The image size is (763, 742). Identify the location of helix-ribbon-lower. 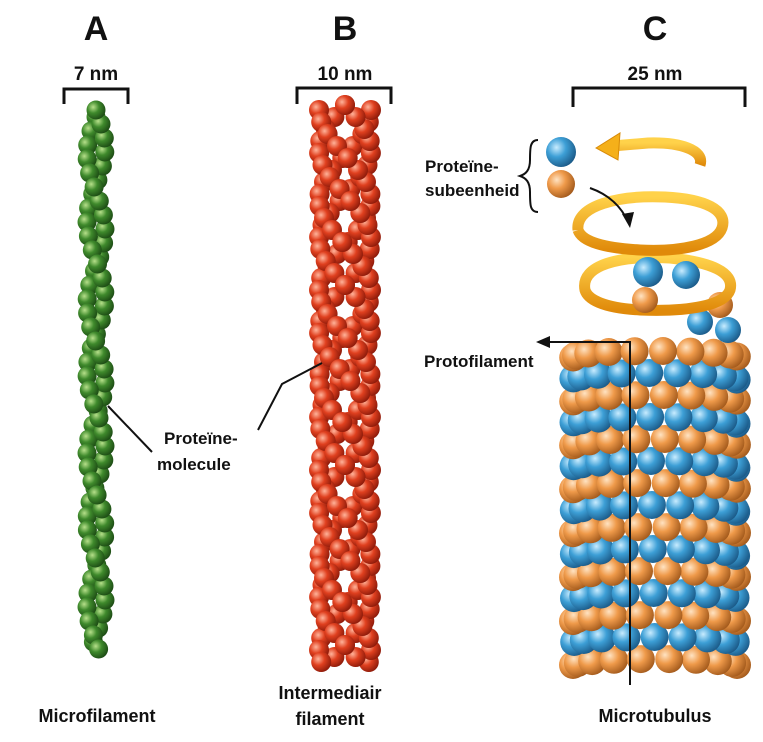
(658, 284).